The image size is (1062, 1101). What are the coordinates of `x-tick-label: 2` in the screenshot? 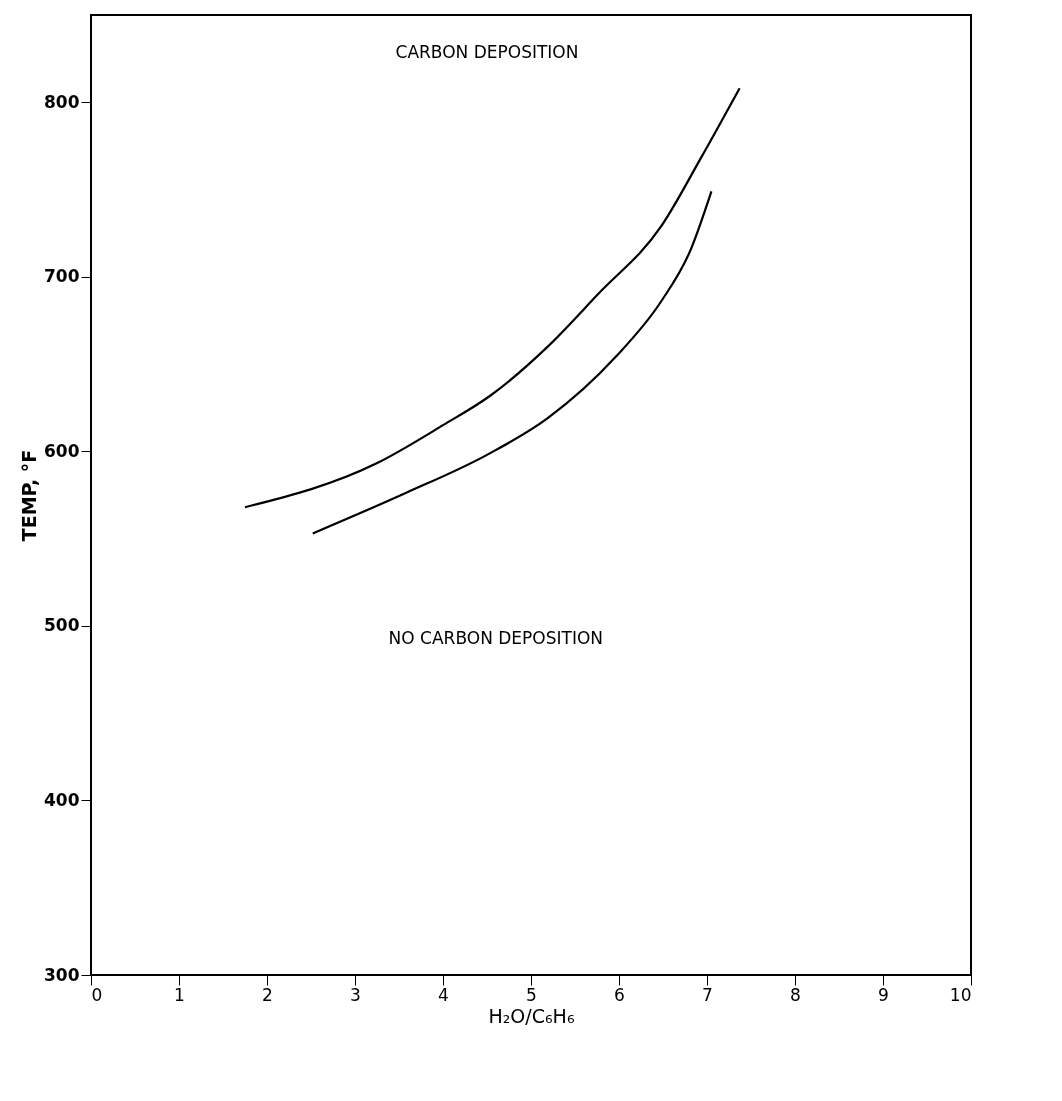 It's located at (267, 994).